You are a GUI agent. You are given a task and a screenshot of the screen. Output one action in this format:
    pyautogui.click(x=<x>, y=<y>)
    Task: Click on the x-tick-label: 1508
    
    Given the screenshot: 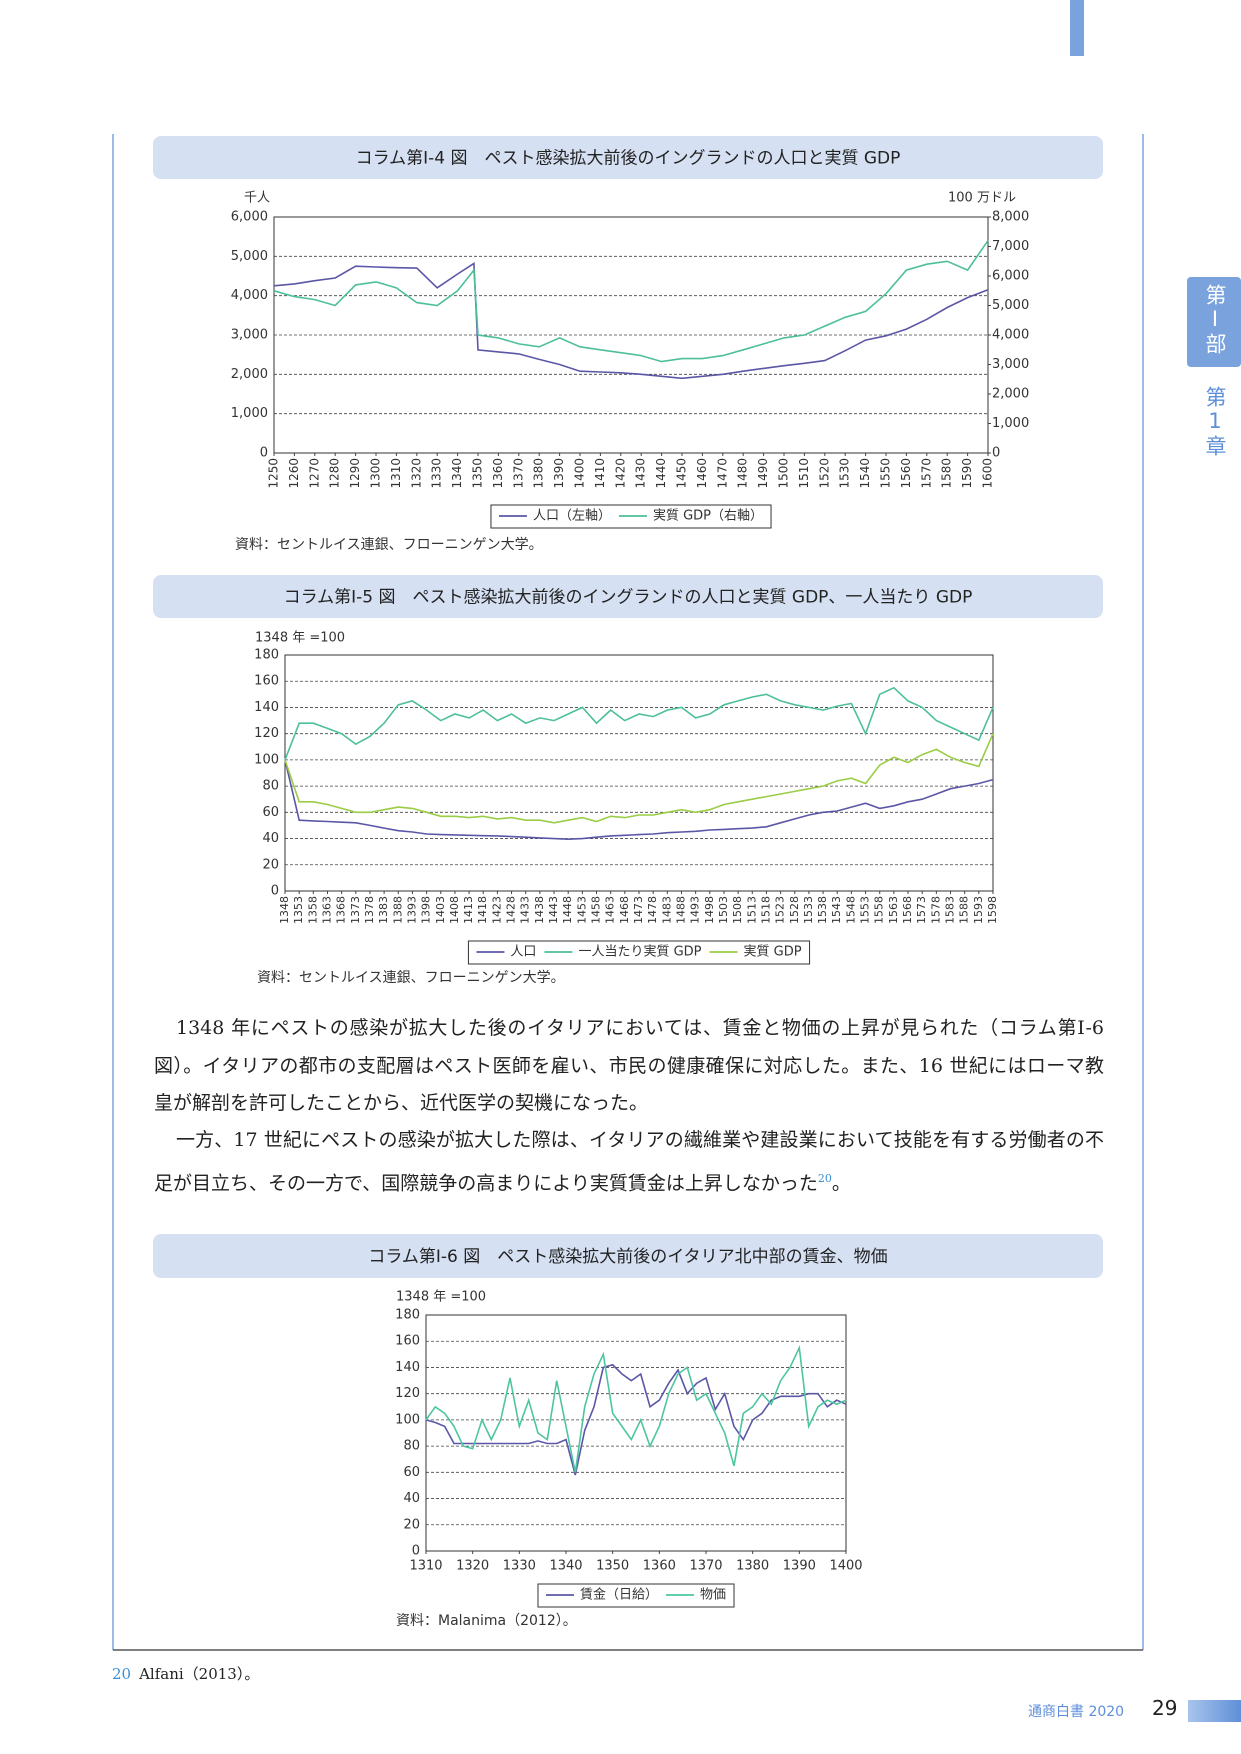 What is the action you would take?
    pyautogui.click(x=737, y=910)
    